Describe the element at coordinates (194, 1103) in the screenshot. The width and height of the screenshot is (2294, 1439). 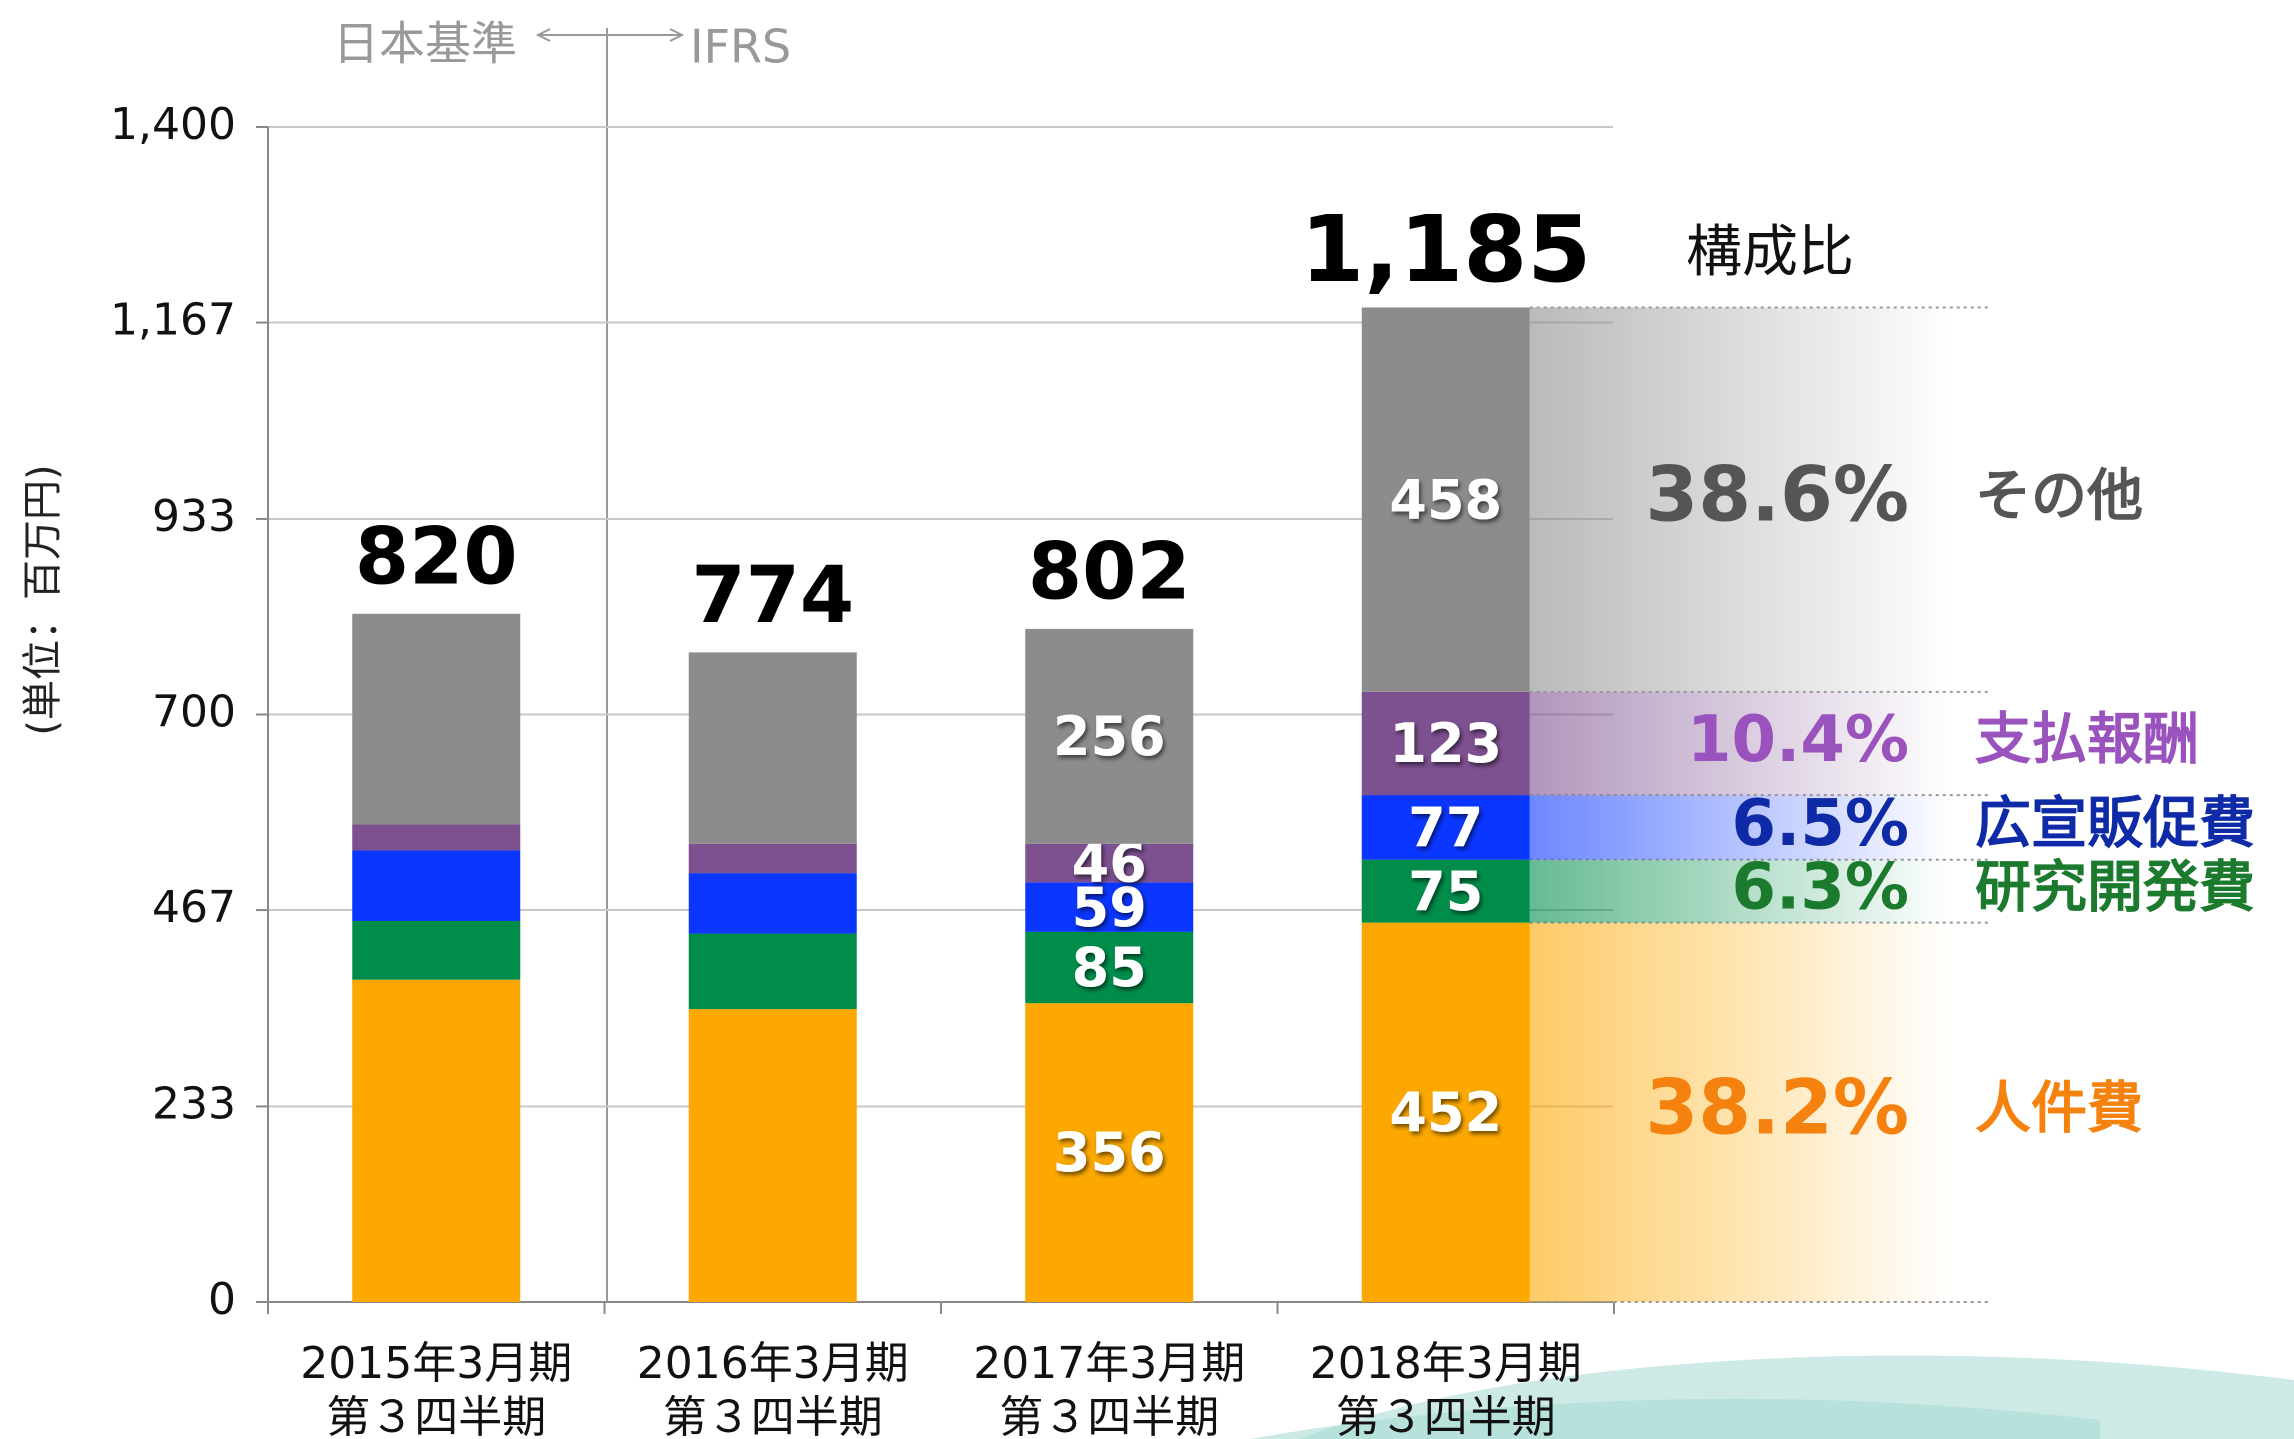
I see `y-tick-label: 233` at that location.